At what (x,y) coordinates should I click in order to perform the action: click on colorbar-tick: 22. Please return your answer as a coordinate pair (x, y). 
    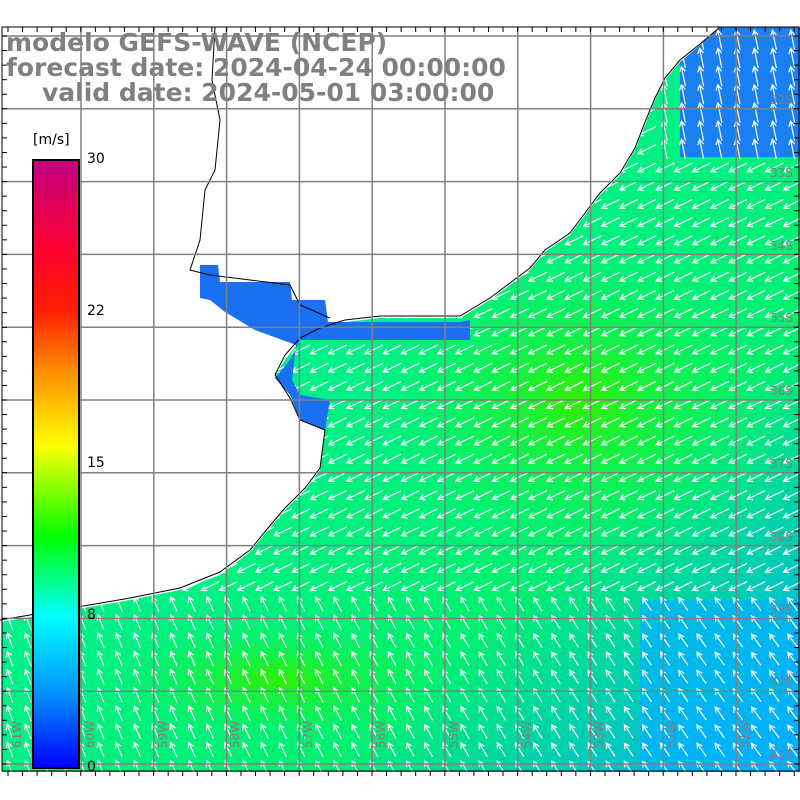
    Looking at the image, I should click on (96, 311).